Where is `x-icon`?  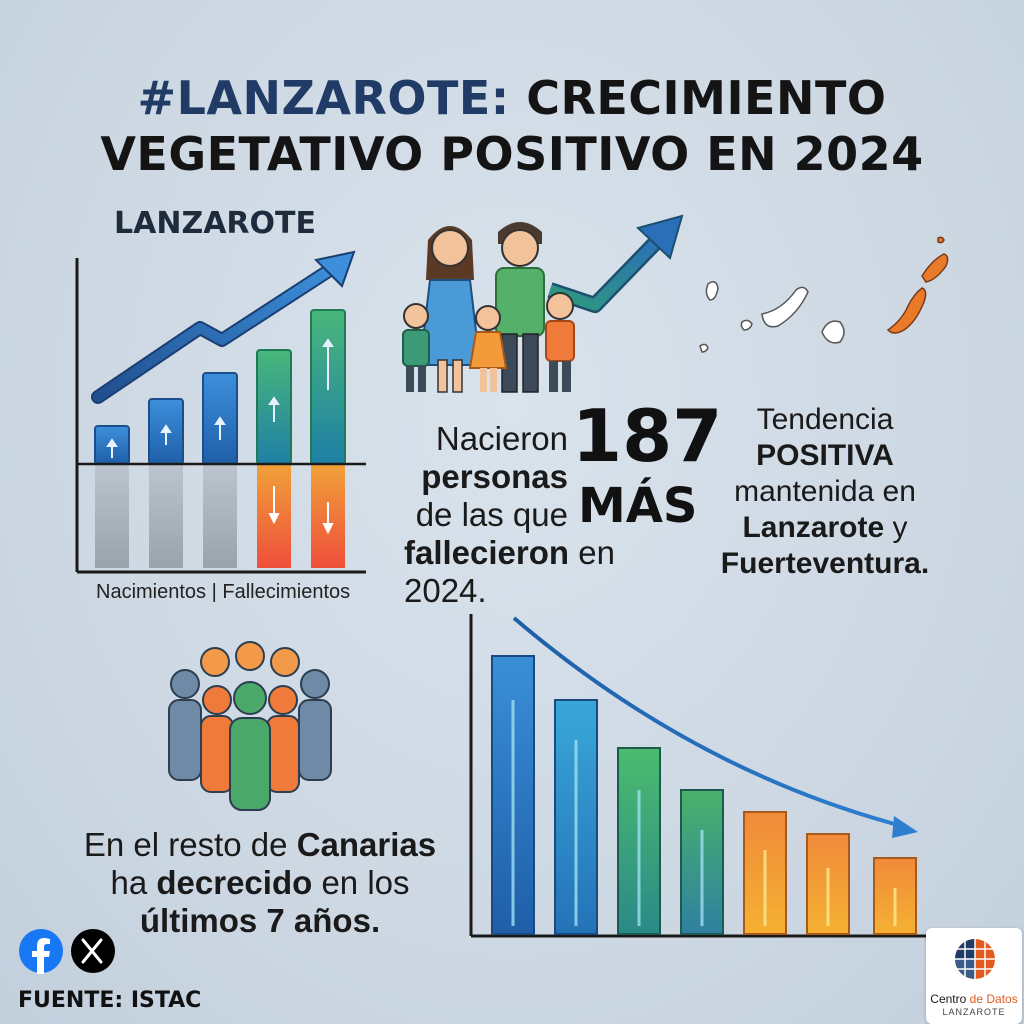 x-icon is located at coordinates (93, 951).